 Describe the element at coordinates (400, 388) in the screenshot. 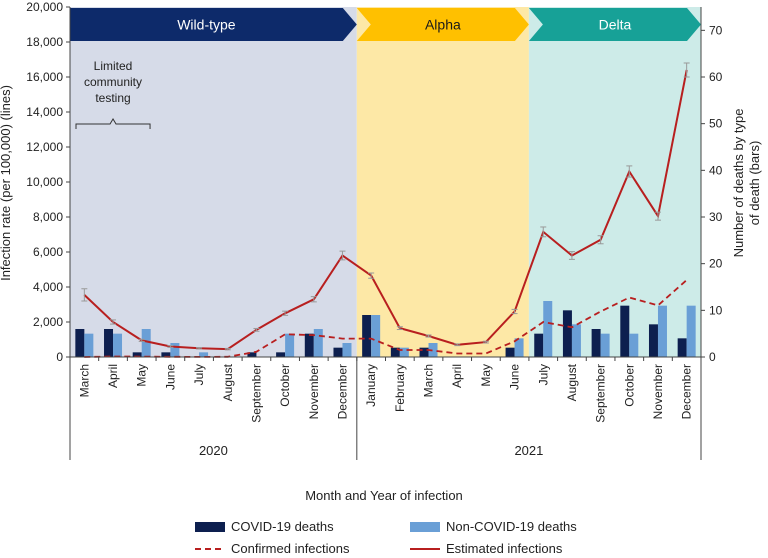

I see `month-tick-label: February` at that location.